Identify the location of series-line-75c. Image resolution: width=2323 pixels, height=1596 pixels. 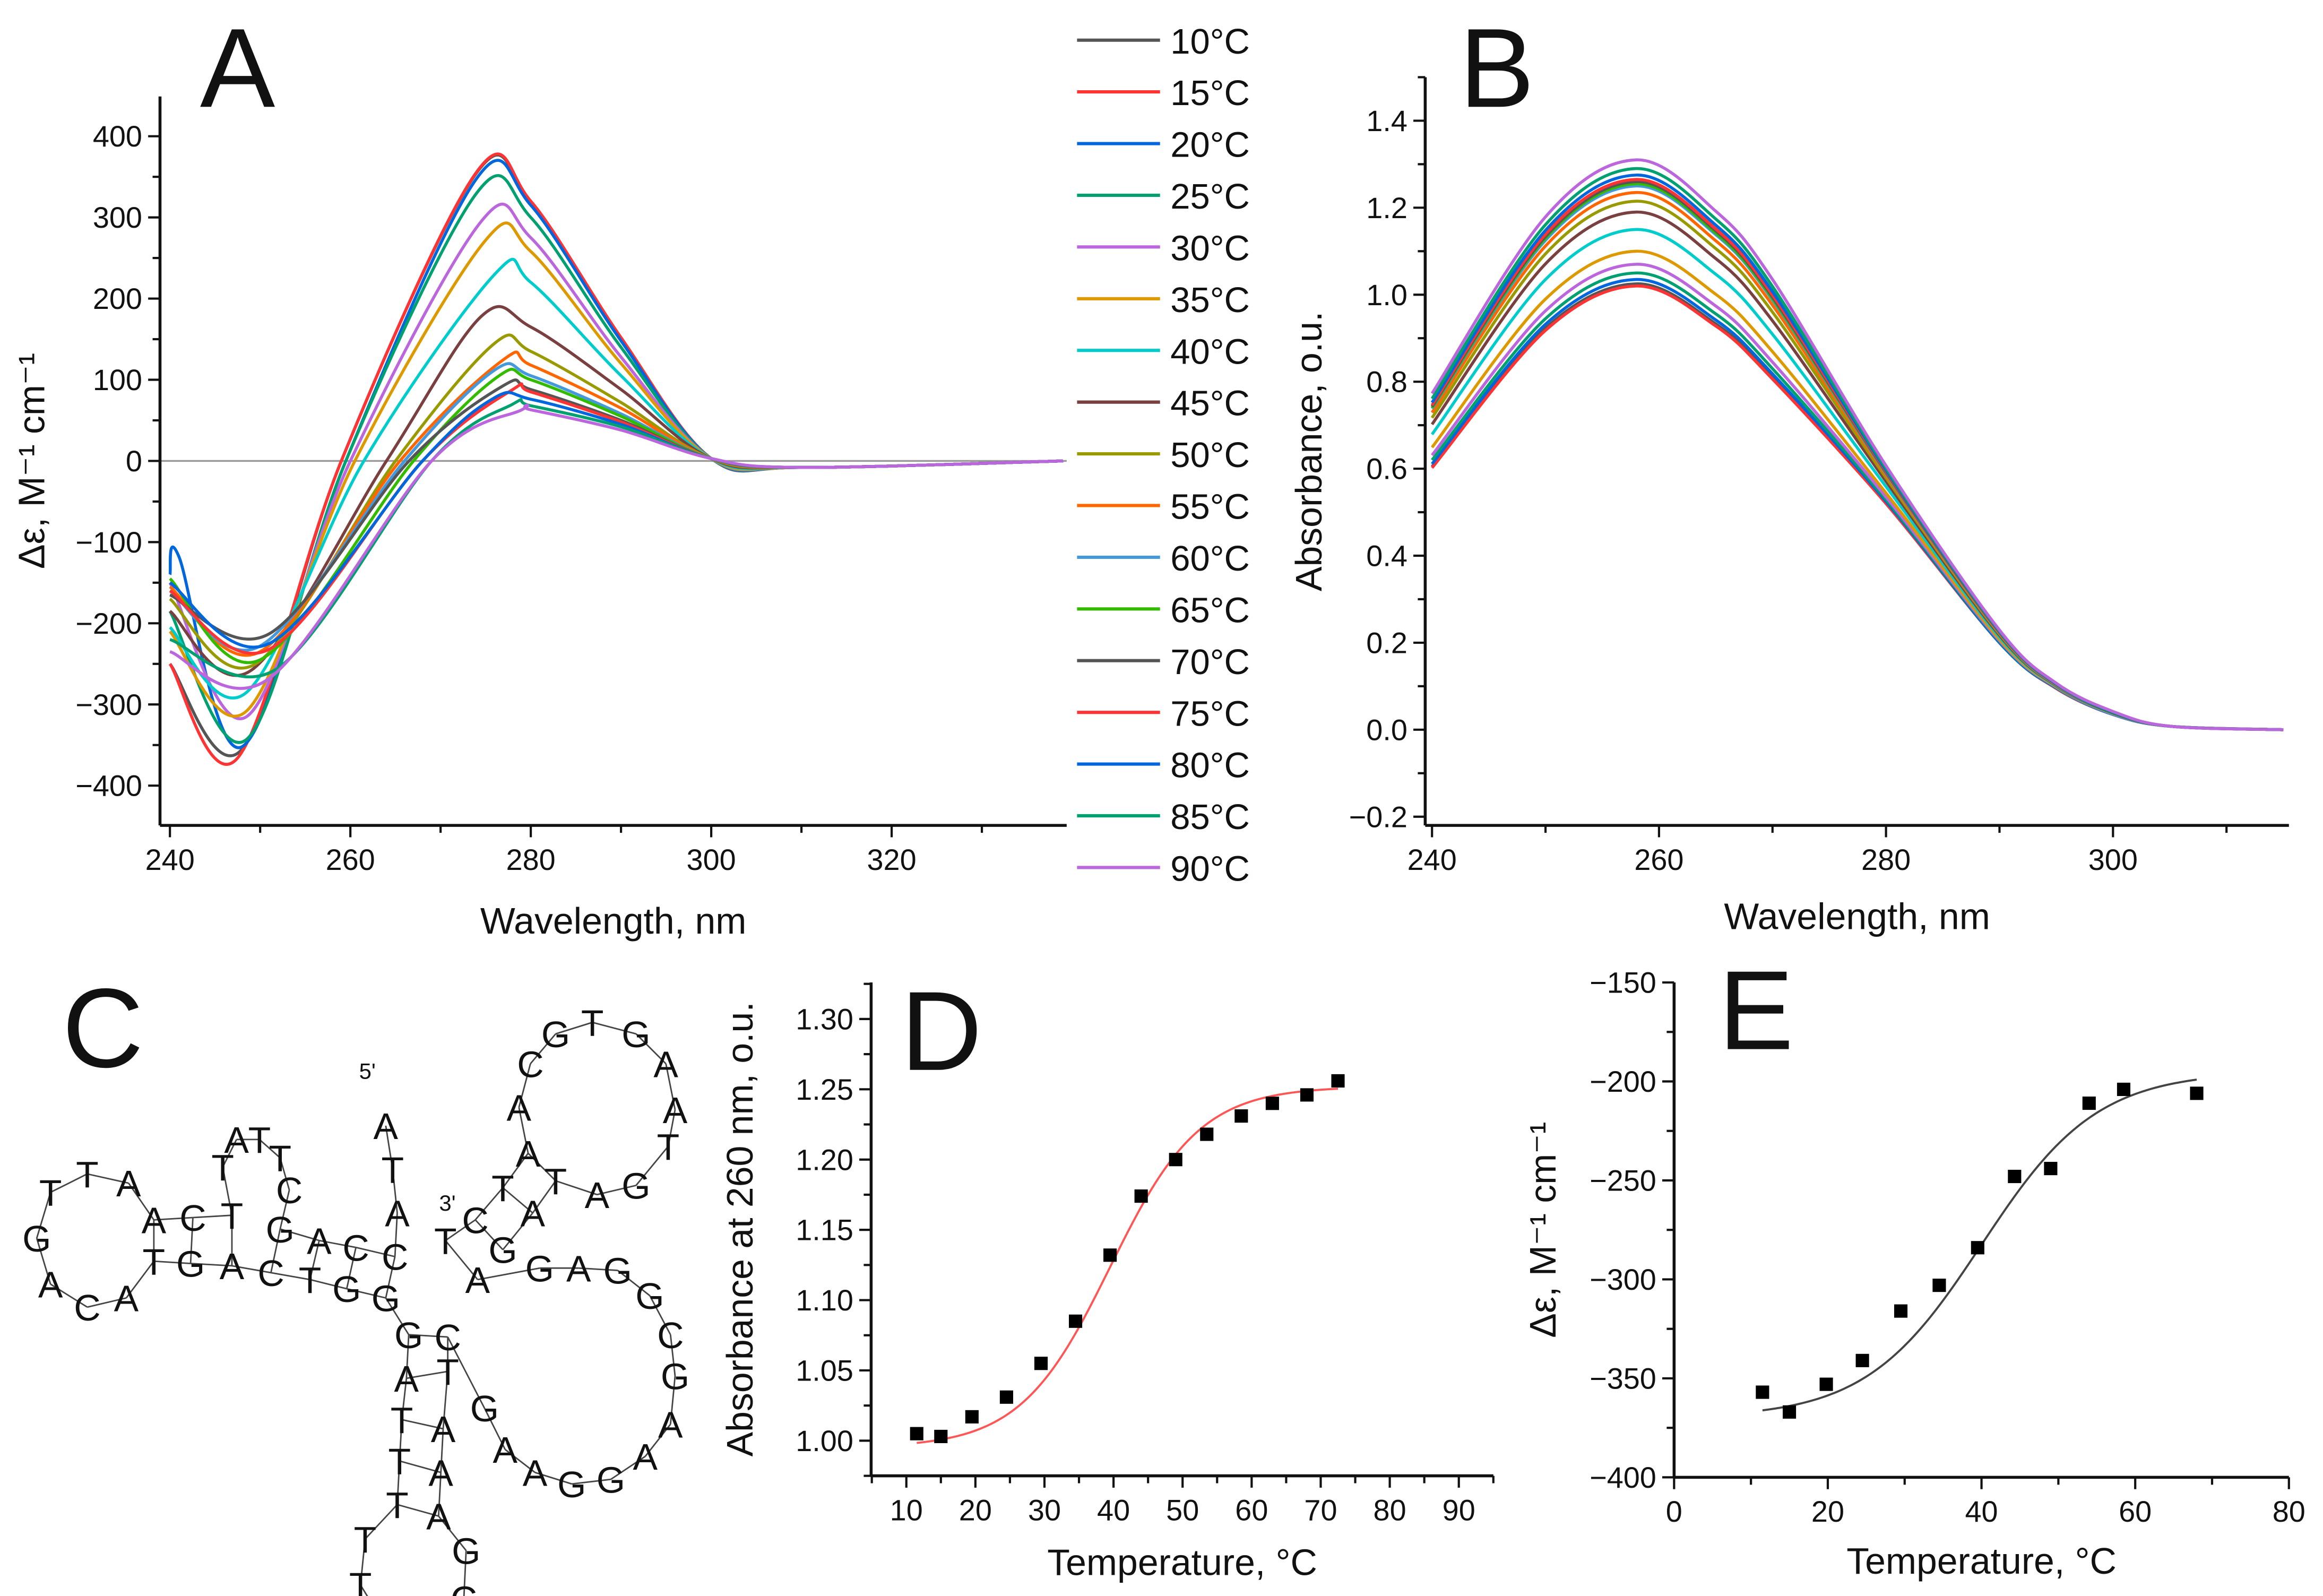
(1857, 454).